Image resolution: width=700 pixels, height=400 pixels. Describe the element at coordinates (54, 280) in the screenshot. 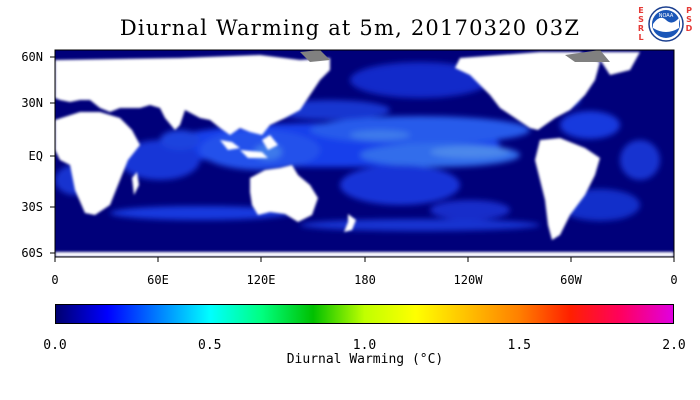

I see `lon-label-0: 0` at that location.